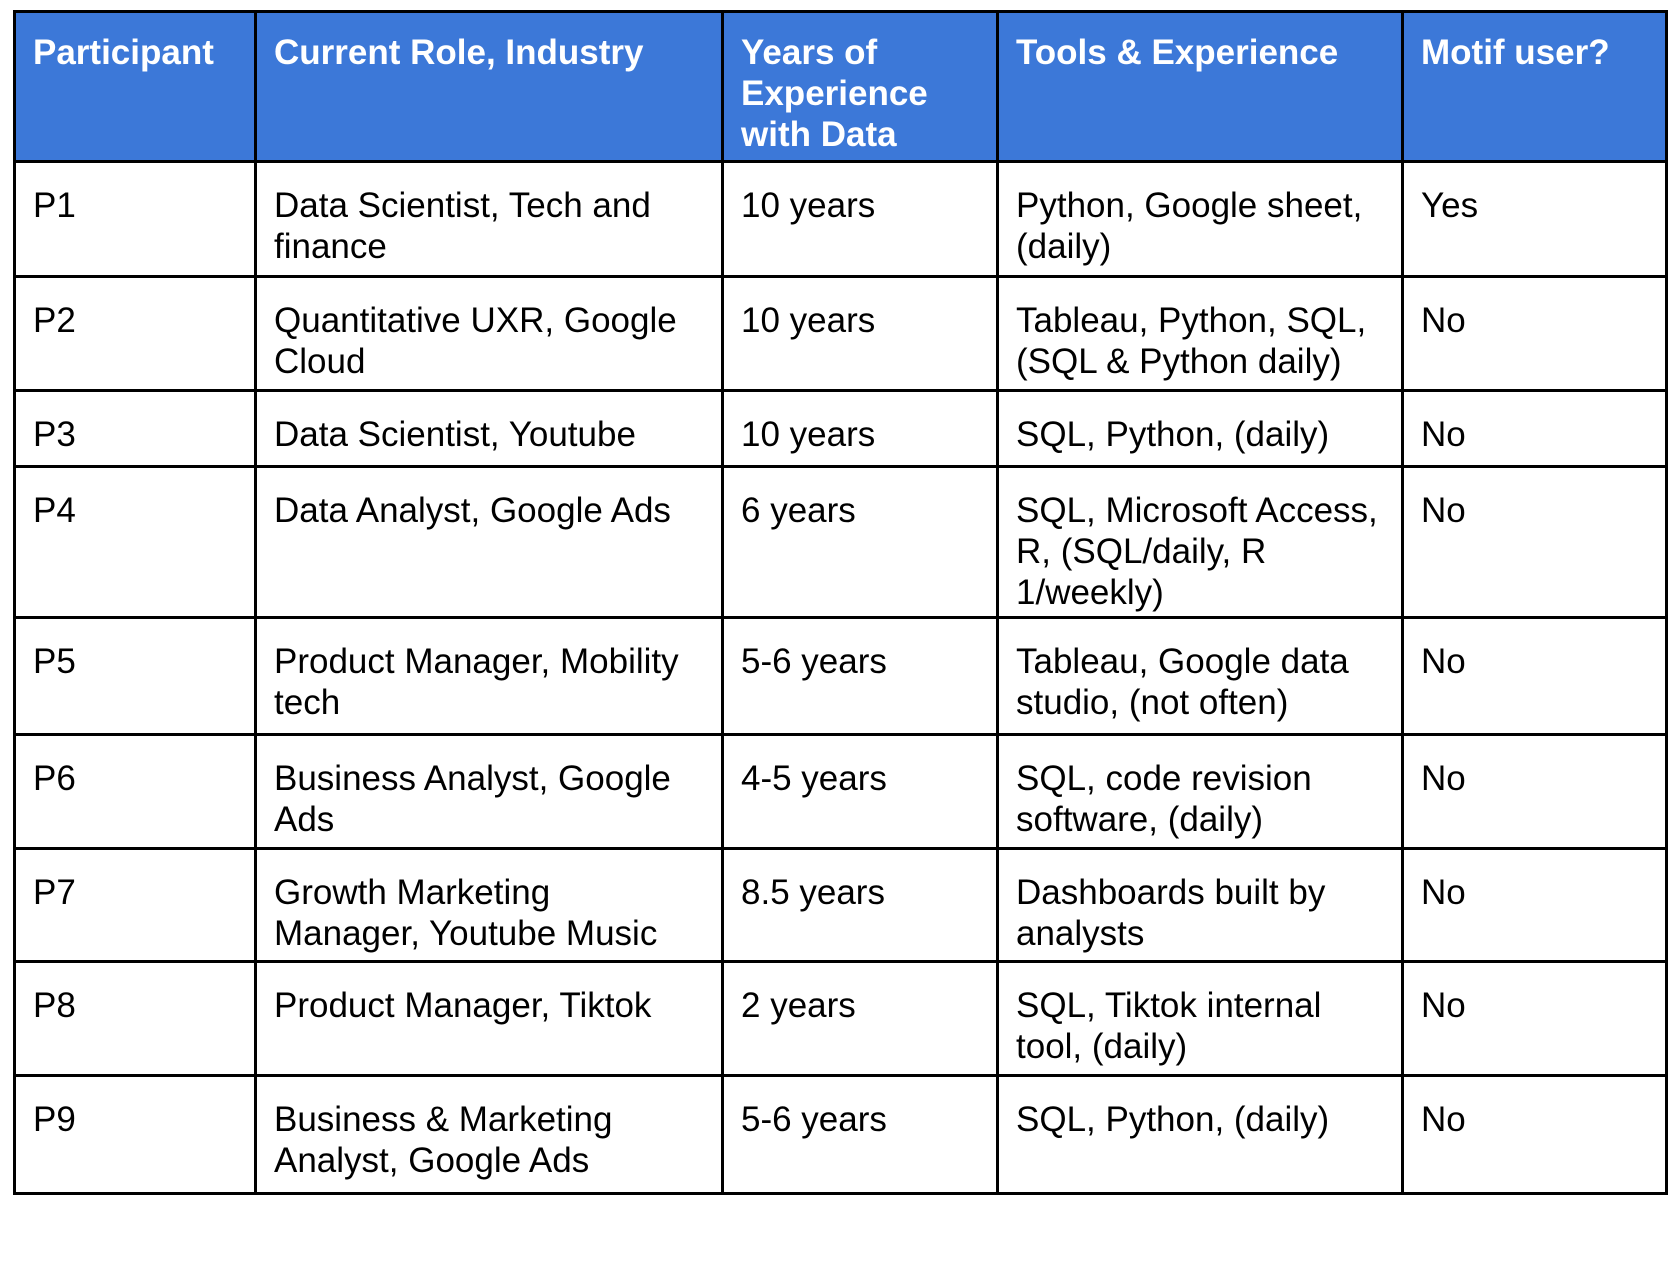  I want to click on cell-role: Quantitative UXR, Google Cloud, so click(489, 333).